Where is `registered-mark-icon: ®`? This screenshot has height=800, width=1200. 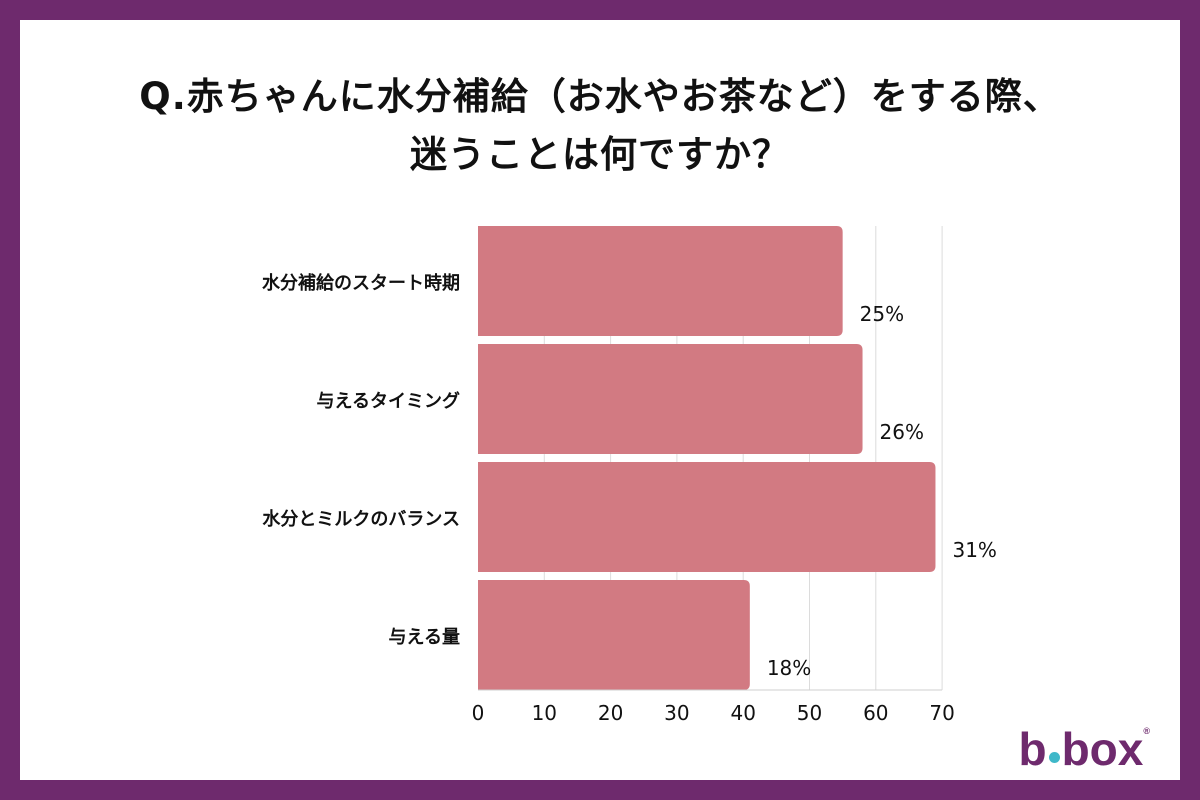 registered-mark-icon: ® is located at coordinates (1146, 731).